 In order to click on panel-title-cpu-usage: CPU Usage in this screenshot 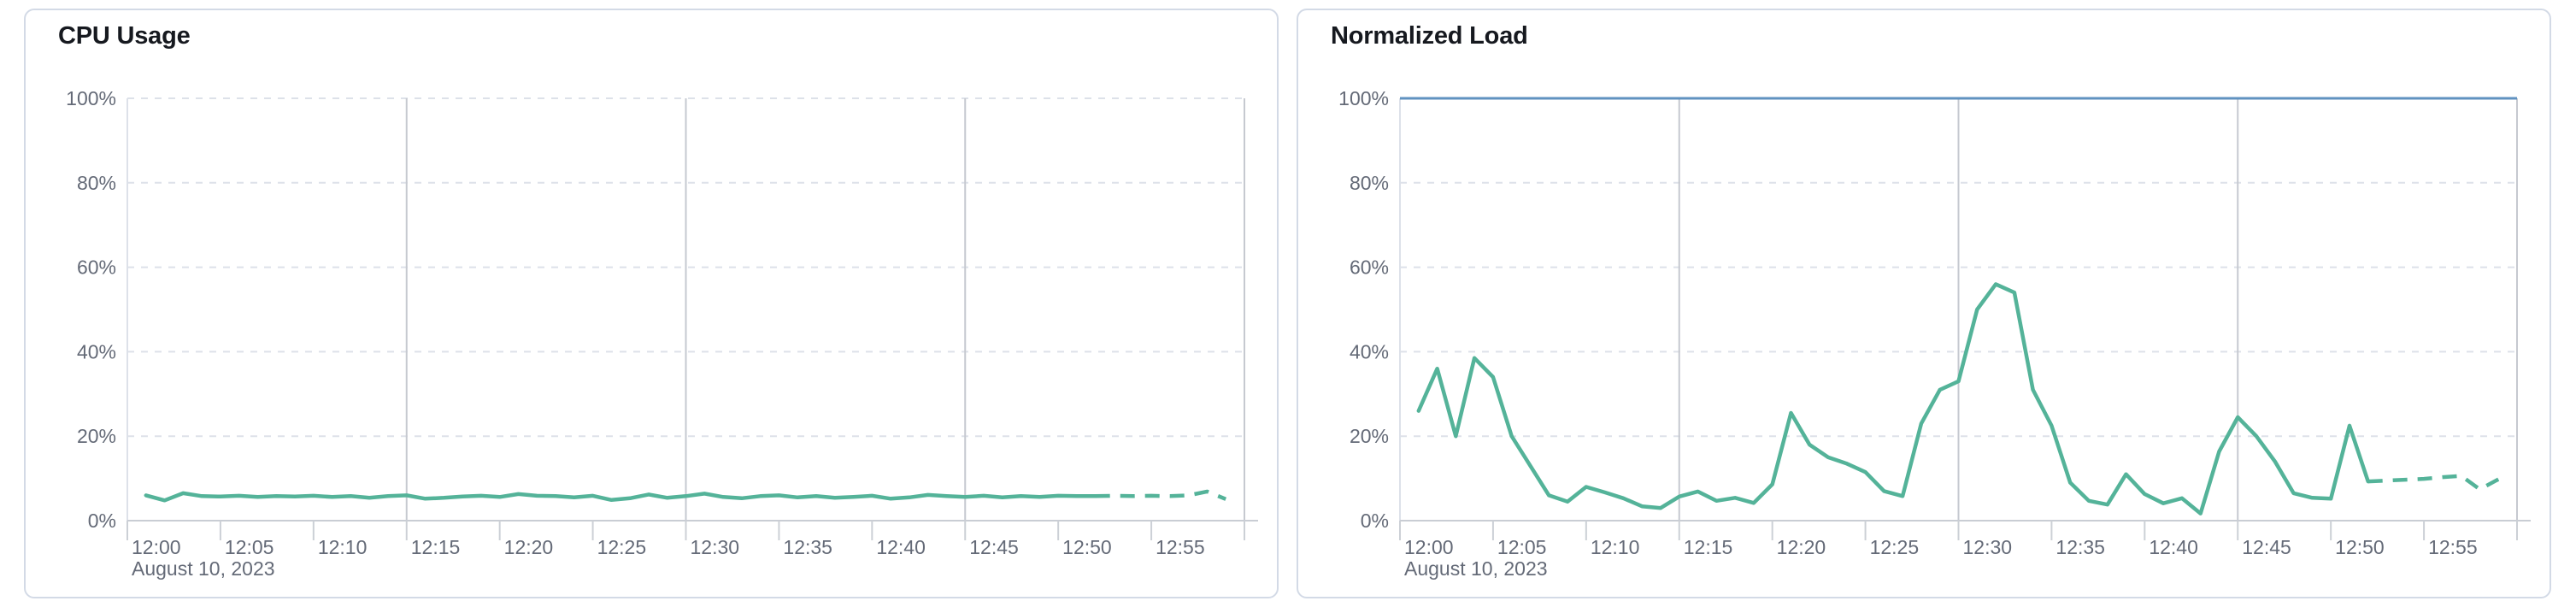, I will do `click(124, 36)`.